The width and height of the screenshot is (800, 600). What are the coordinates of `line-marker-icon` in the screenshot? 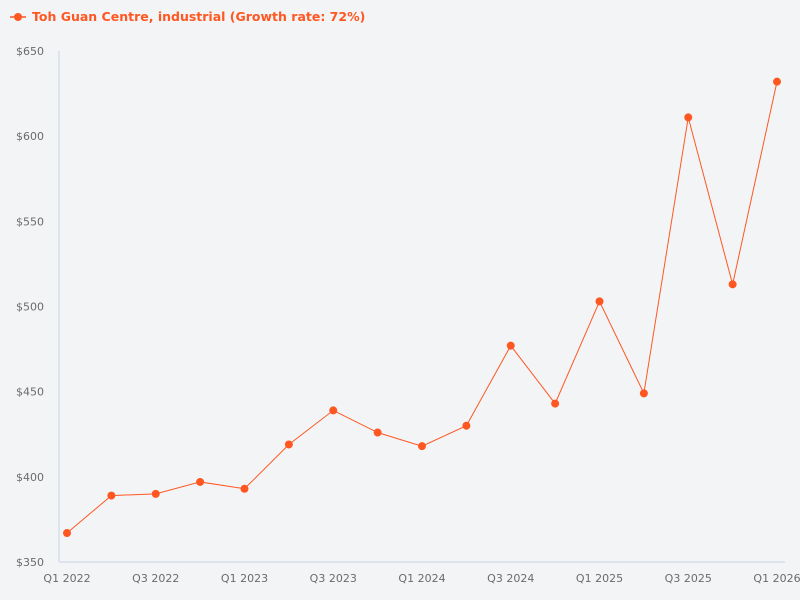 It's located at (18, 16).